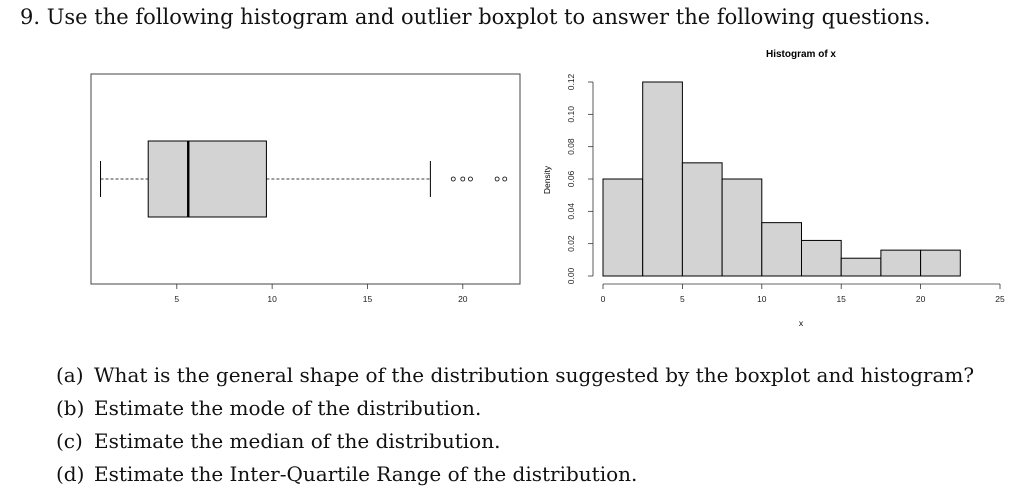 The height and width of the screenshot is (497, 1033). Describe the element at coordinates (682, 299) in the screenshot. I see `histogram-x-tick-label: 5` at that location.